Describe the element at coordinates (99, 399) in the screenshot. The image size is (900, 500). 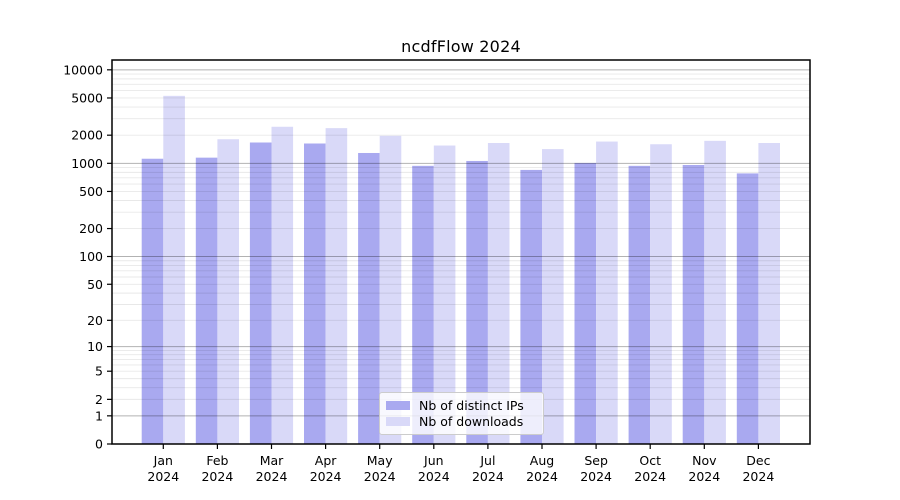
I see `y-tick-label: 2` at that location.